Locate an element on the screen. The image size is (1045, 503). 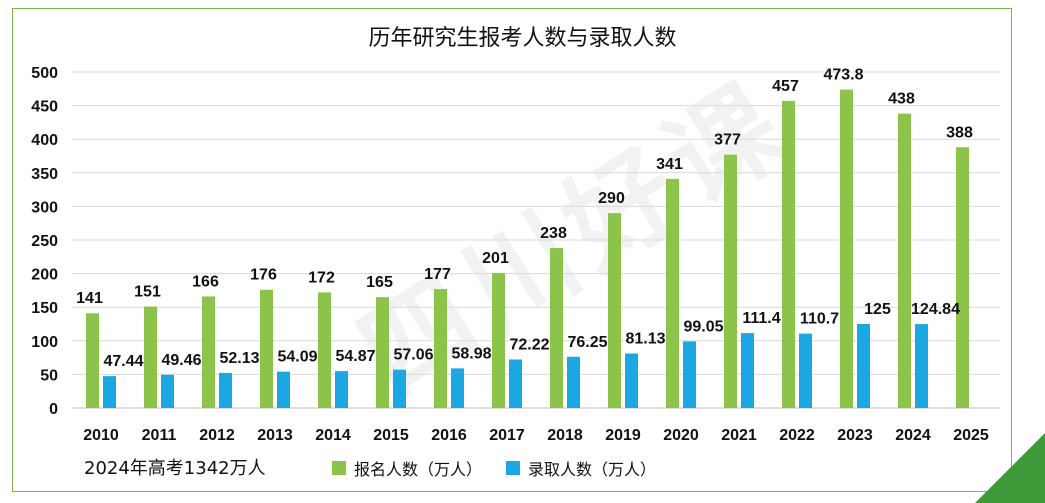
x-tick-label: 2022 is located at coordinates (797, 435).